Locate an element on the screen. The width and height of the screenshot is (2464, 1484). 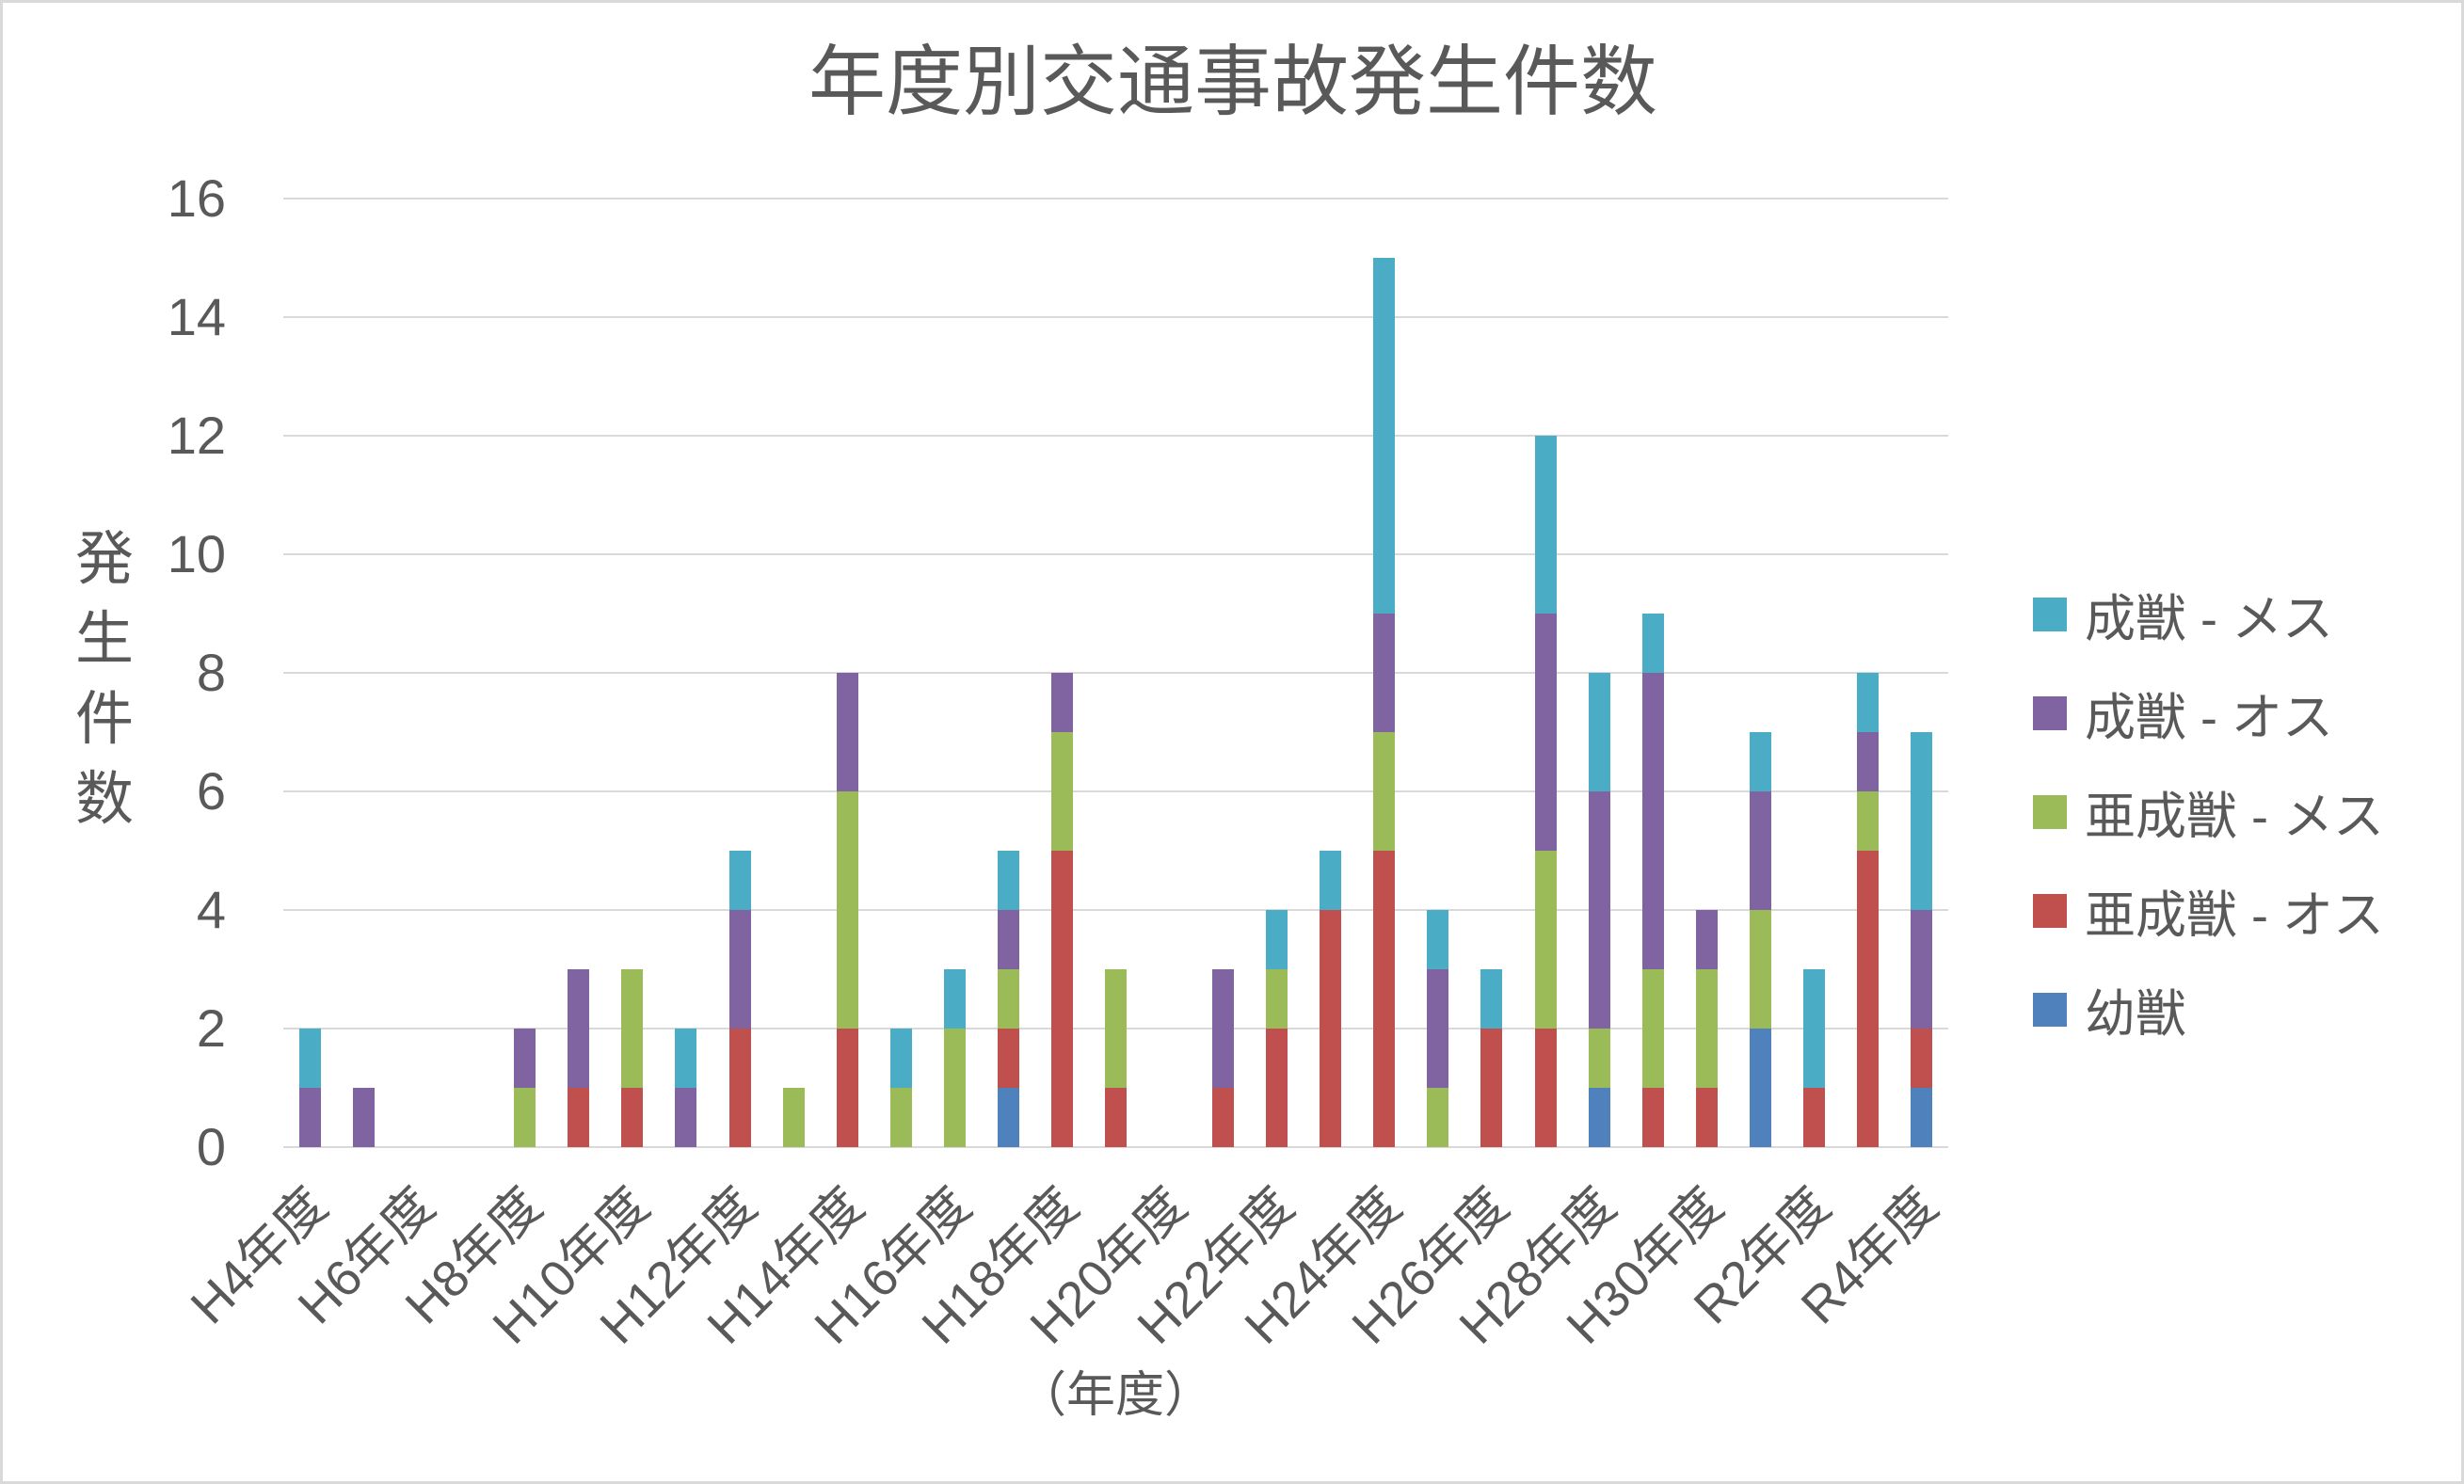
x-axis-title: （年度） is located at coordinates (1114, 1395).